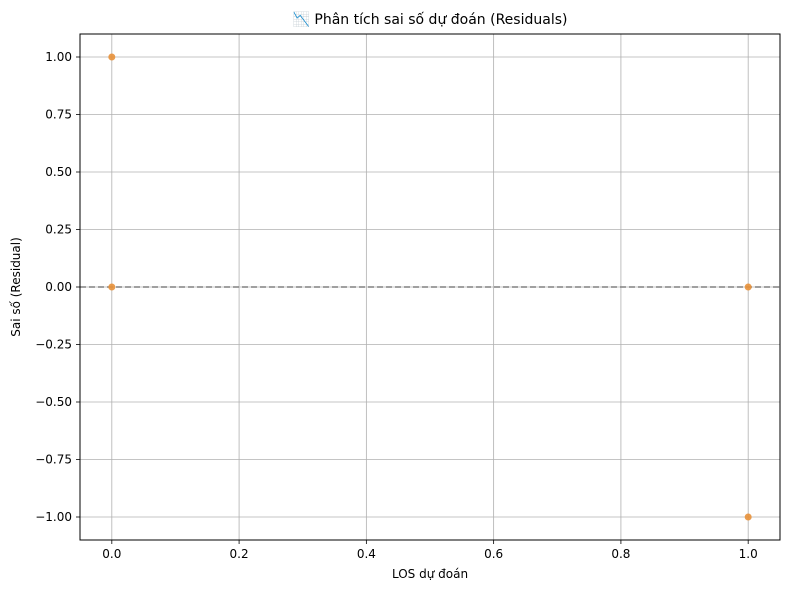 This screenshot has width=790, height=590. Describe the element at coordinates (620, 554) in the screenshot. I see `x-tick-label: 0.8` at that location.